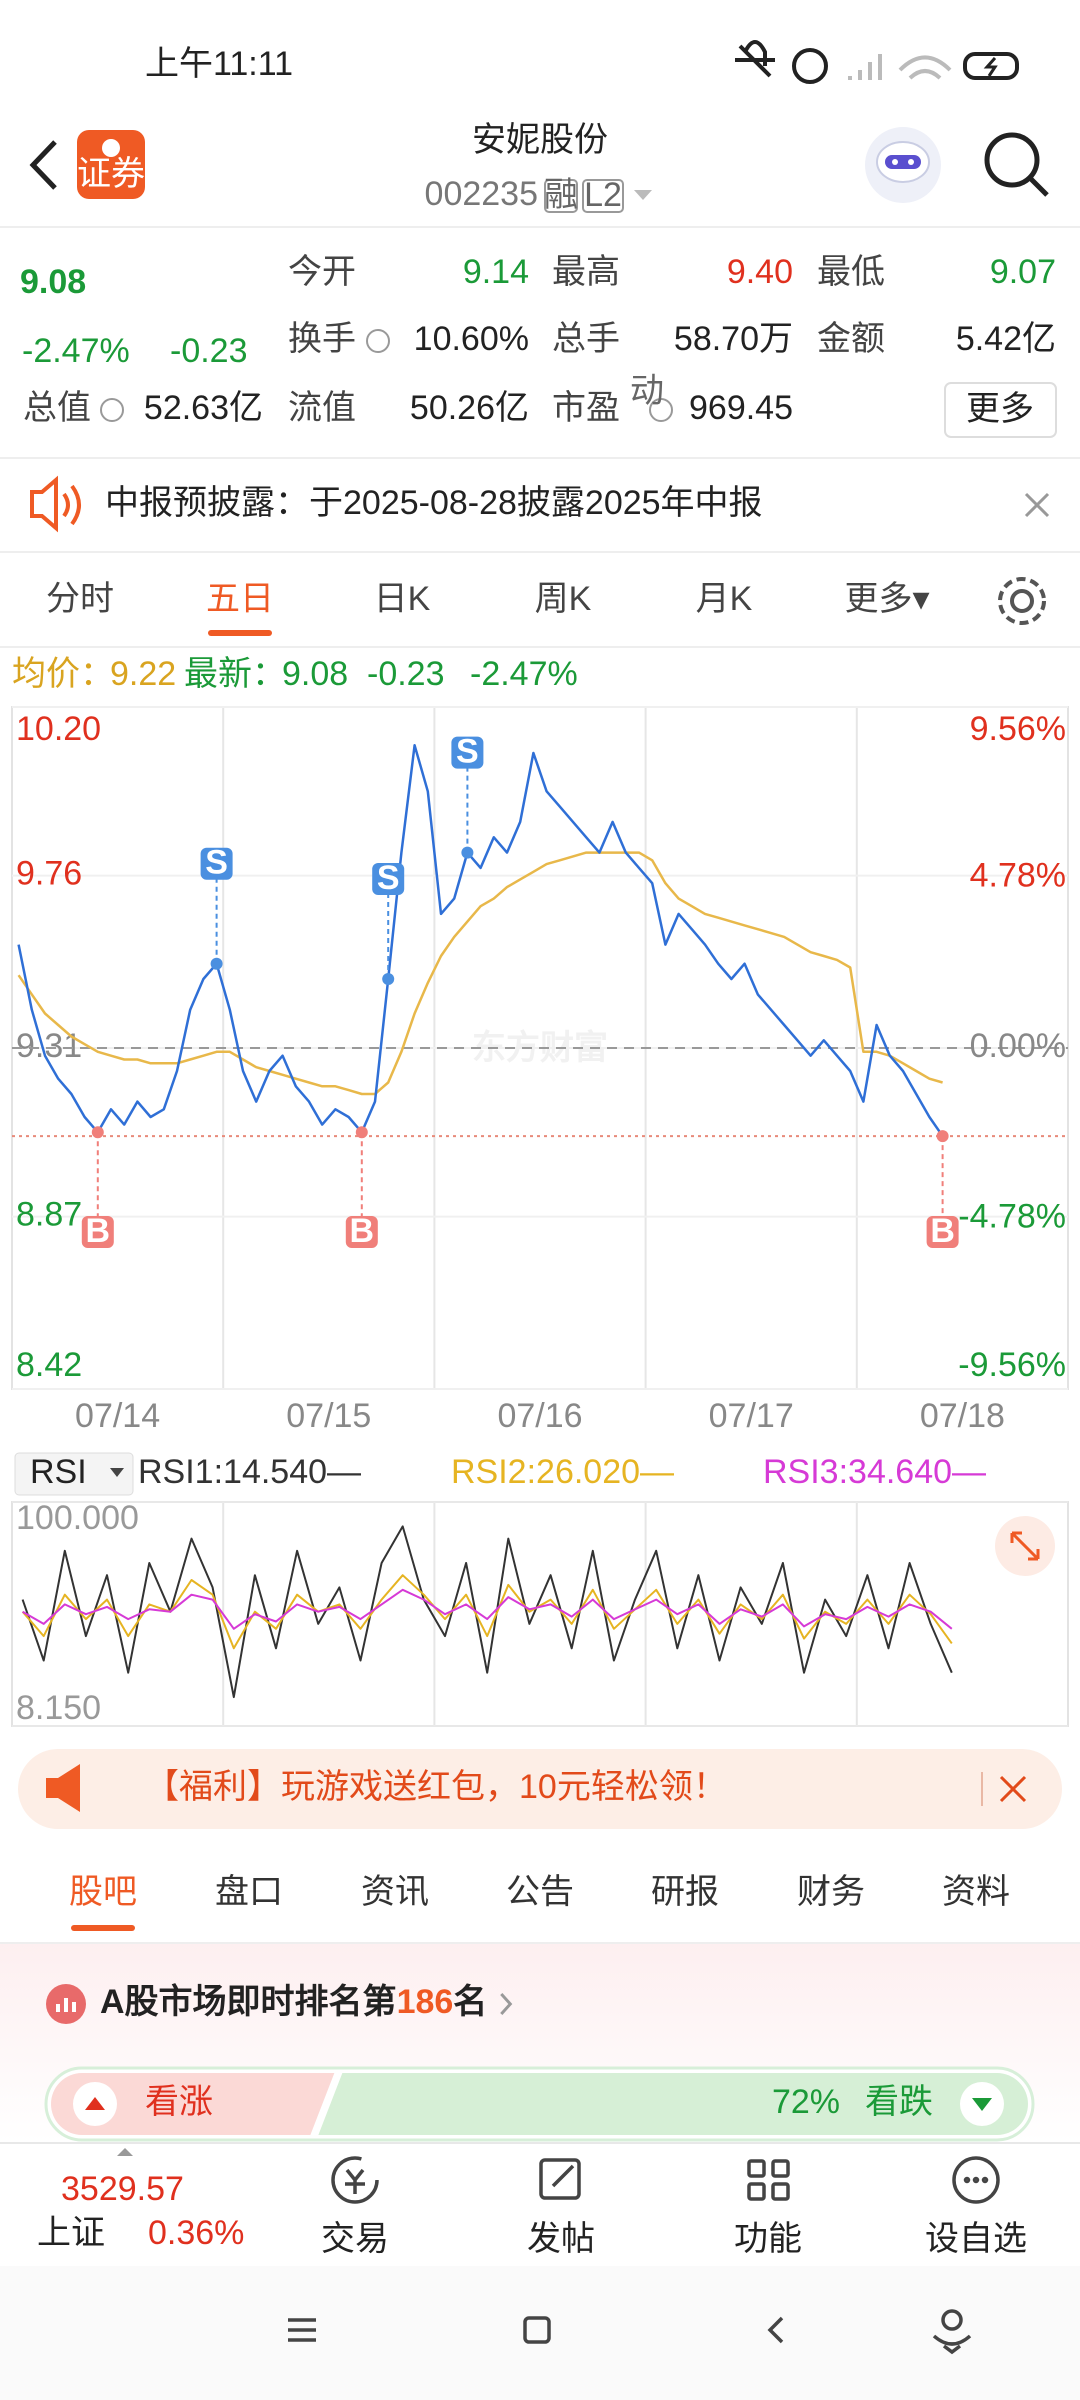 The image size is (1080, 2400). What do you see at coordinates (57, 408) in the screenshot?
I see `quote-label: 总值` at bounding box center [57, 408].